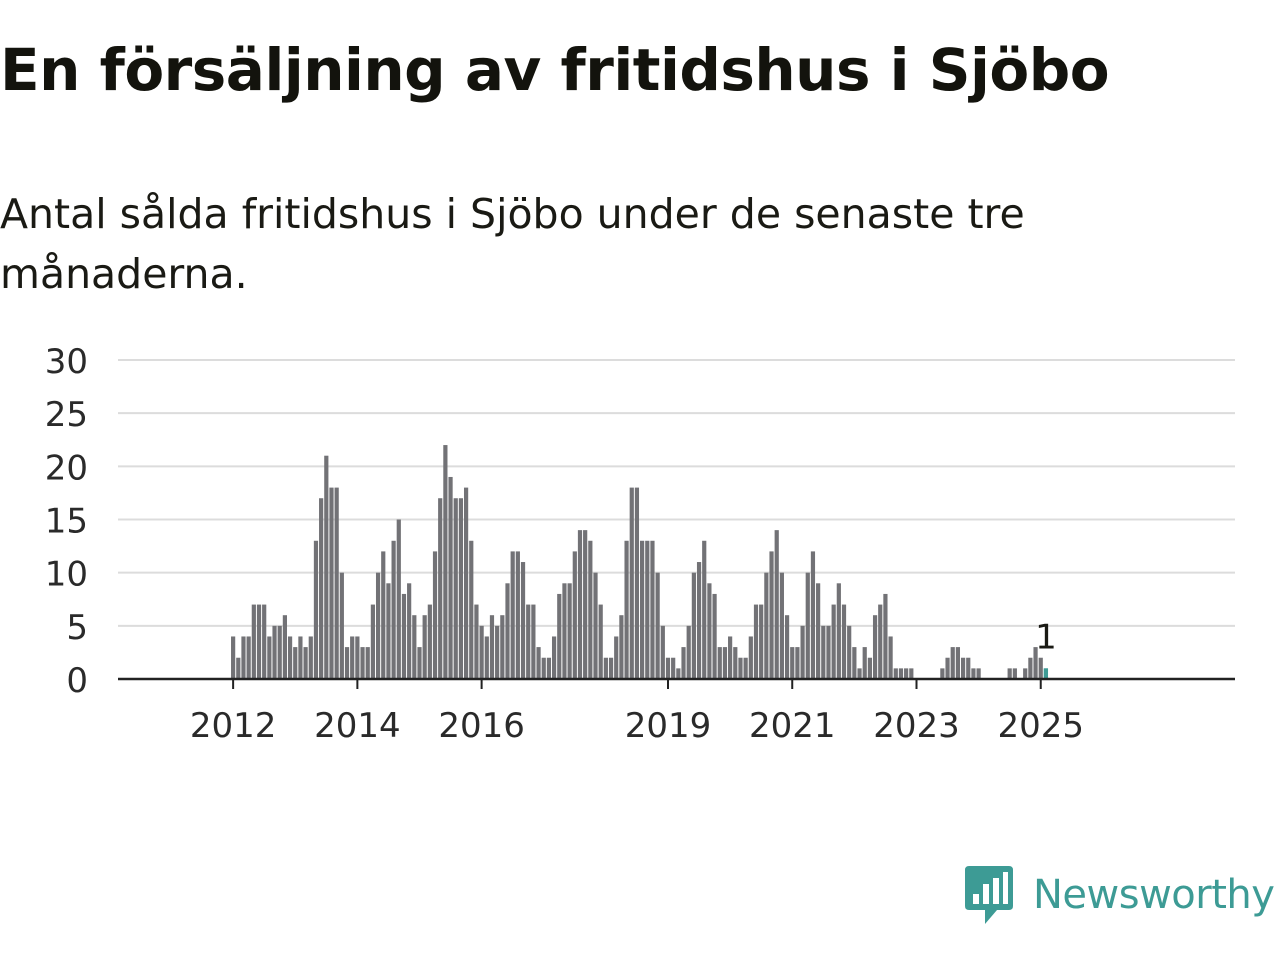  What do you see at coordinates (66, 575) in the screenshot?
I see `y-tick-label: 10` at bounding box center [66, 575].